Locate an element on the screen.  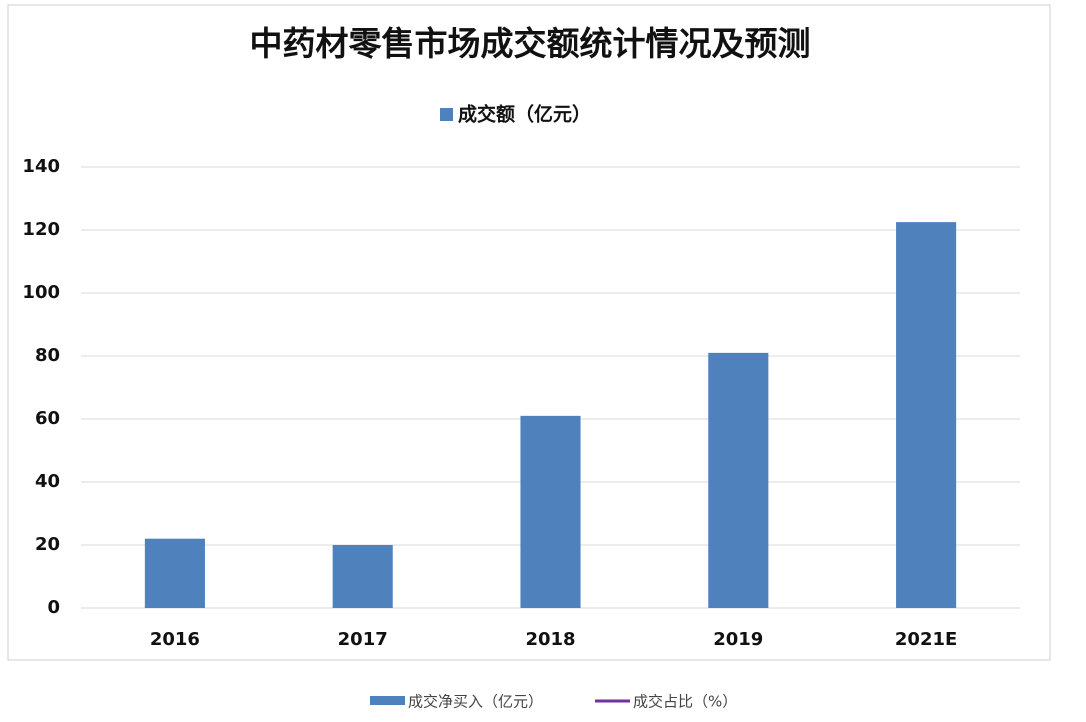
y-tick-label: 20 is located at coordinates (47, 544).